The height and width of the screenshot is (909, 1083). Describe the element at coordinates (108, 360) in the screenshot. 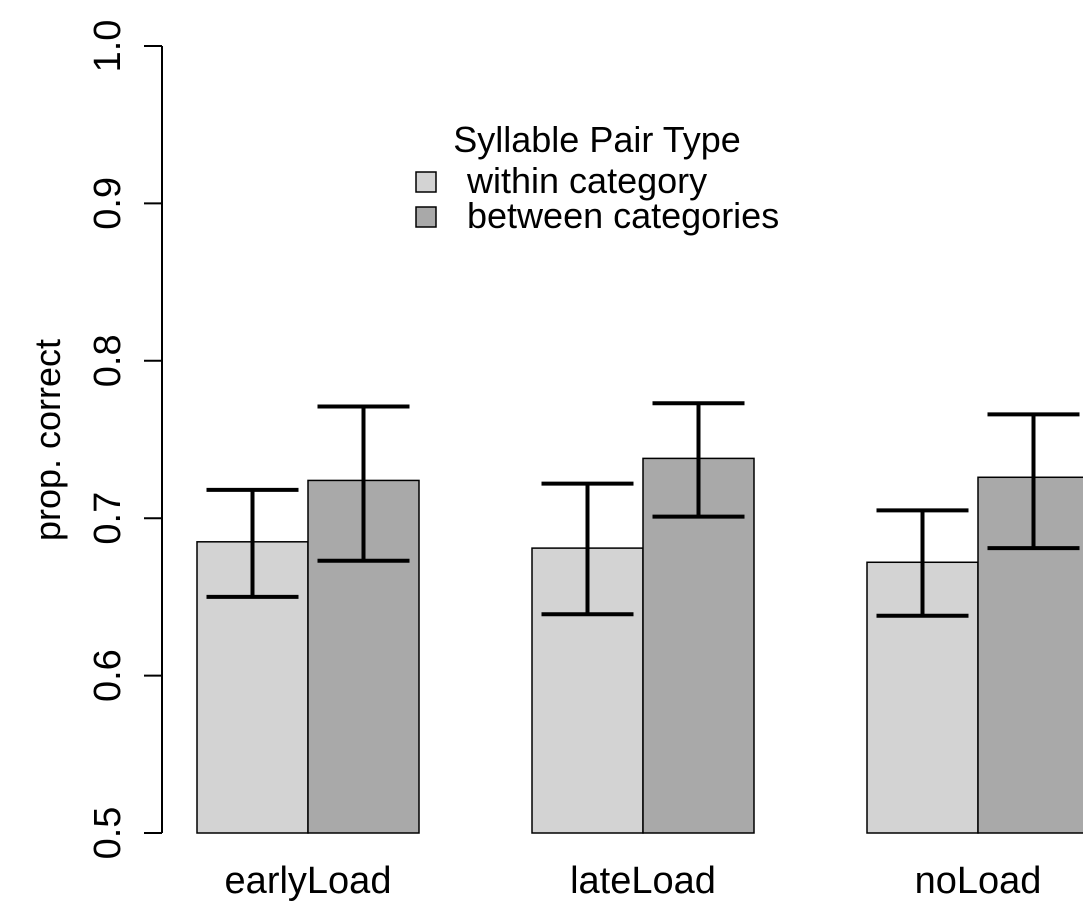

I see `y-tick-label: 0.8` at that location.